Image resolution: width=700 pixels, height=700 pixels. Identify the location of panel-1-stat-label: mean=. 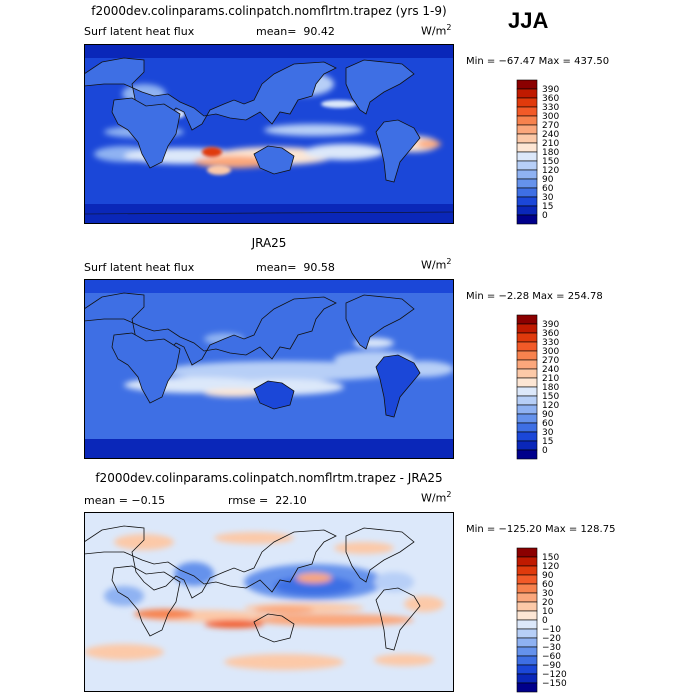
(276, 31).